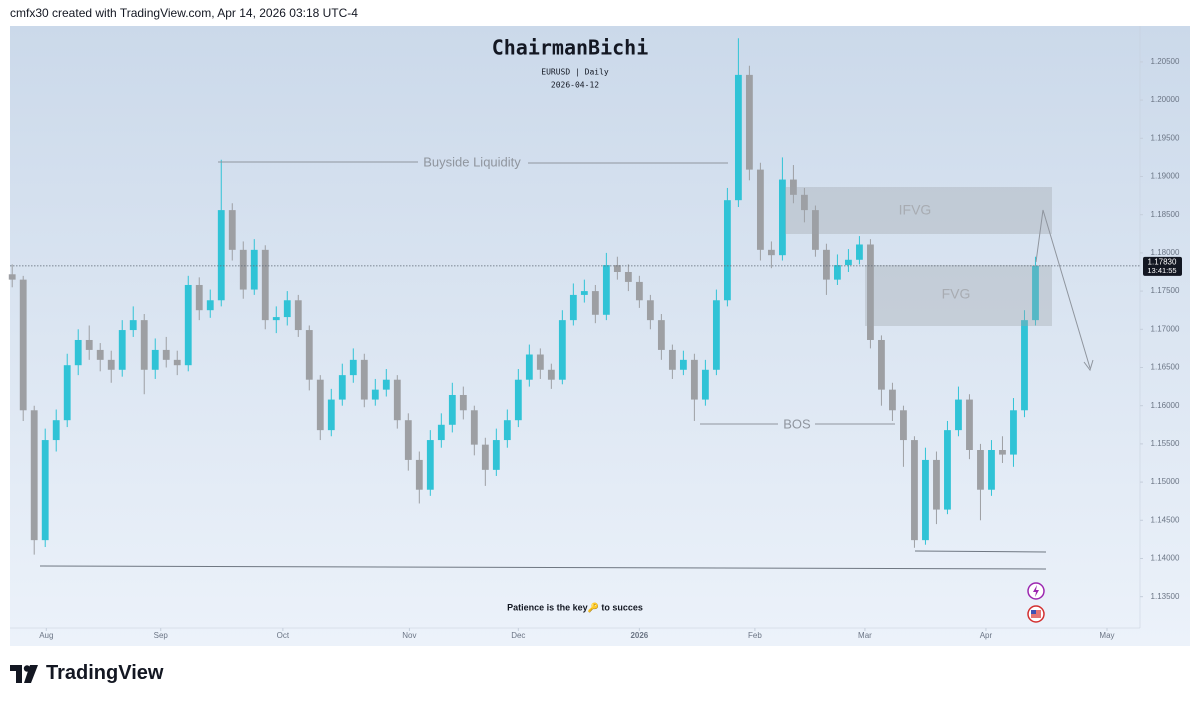  I want to click on x-tick-label: Nov, so click(409, 635).